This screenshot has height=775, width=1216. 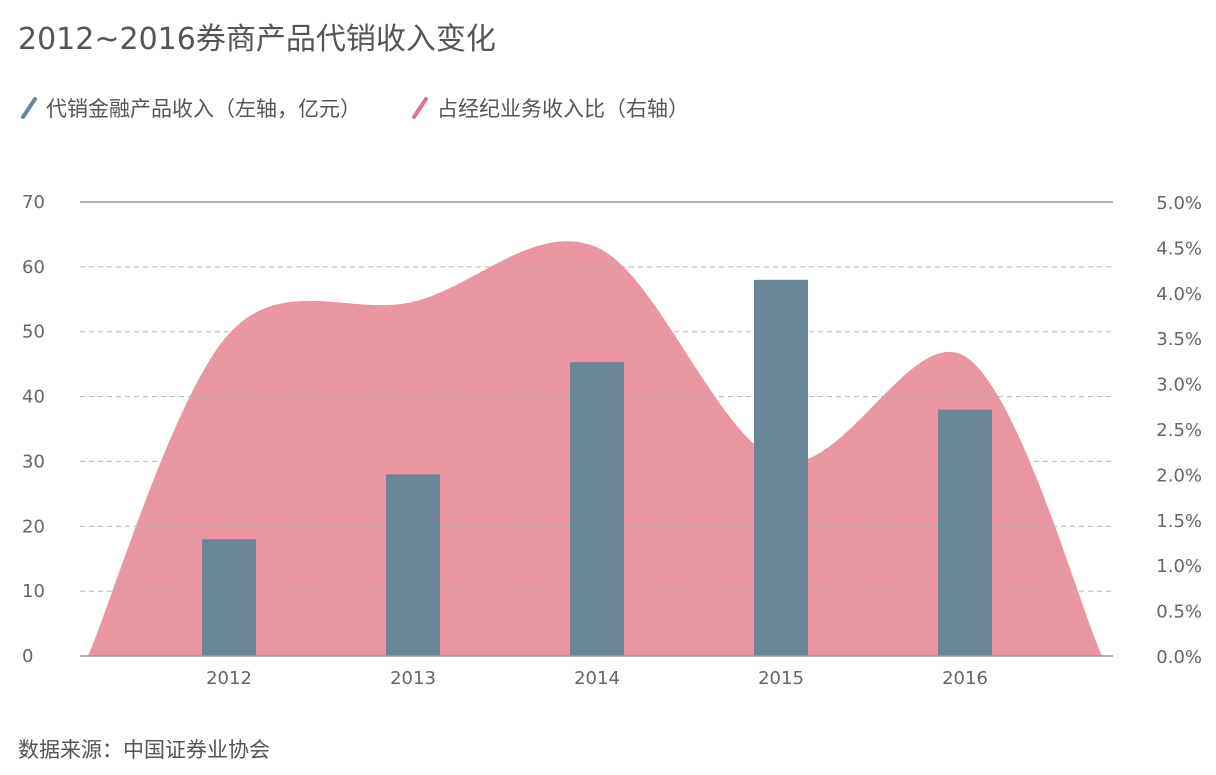 What do you see at coordinates (597, 678) in the screenshot?
I see `x-axis-tick-label: 2014` at bounding box center [597, 678].